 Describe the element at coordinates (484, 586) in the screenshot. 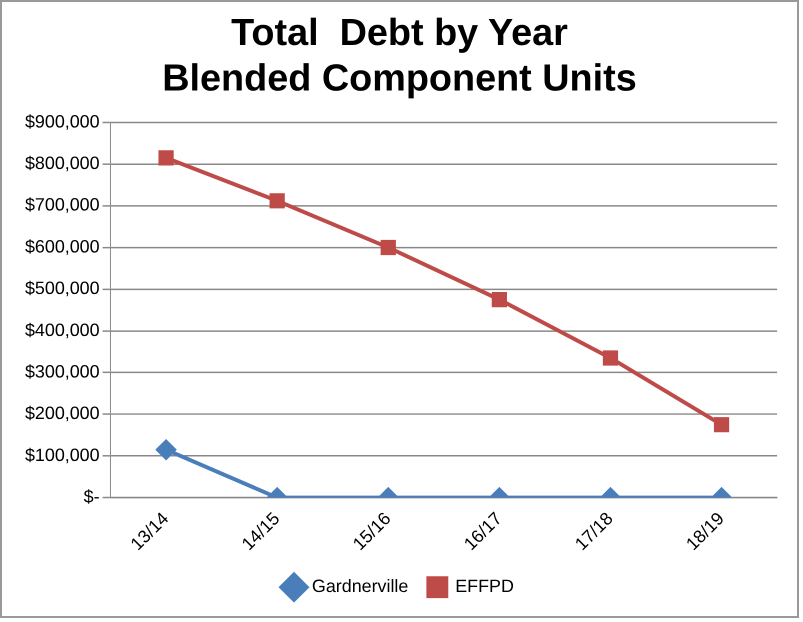

I see `legend-label: EFFPD` at that location.